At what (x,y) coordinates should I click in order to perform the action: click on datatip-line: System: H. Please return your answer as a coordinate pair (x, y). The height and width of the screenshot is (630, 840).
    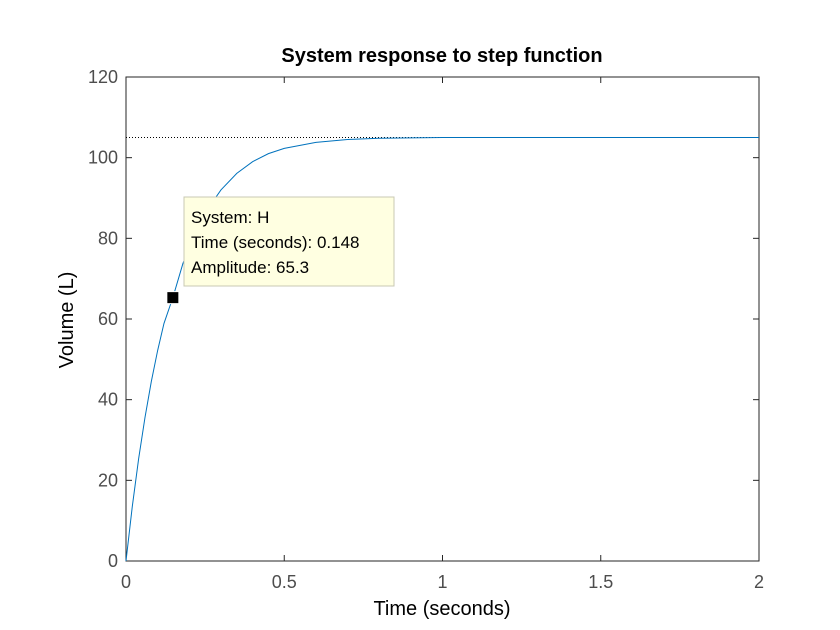
    Looking at the image, I should click on (230, 217).